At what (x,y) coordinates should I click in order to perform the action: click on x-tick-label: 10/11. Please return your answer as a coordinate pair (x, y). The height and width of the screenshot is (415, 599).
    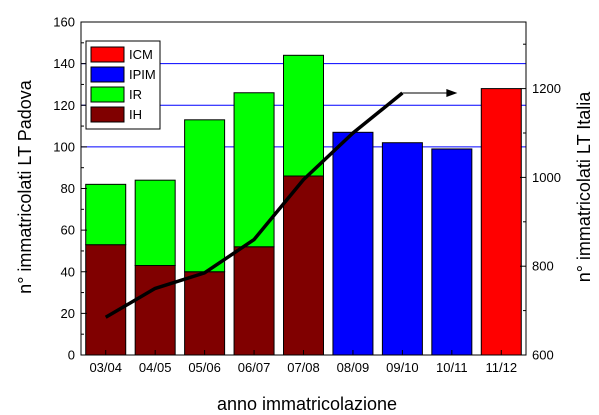
    Looking at the image, I should click on (452, 367).